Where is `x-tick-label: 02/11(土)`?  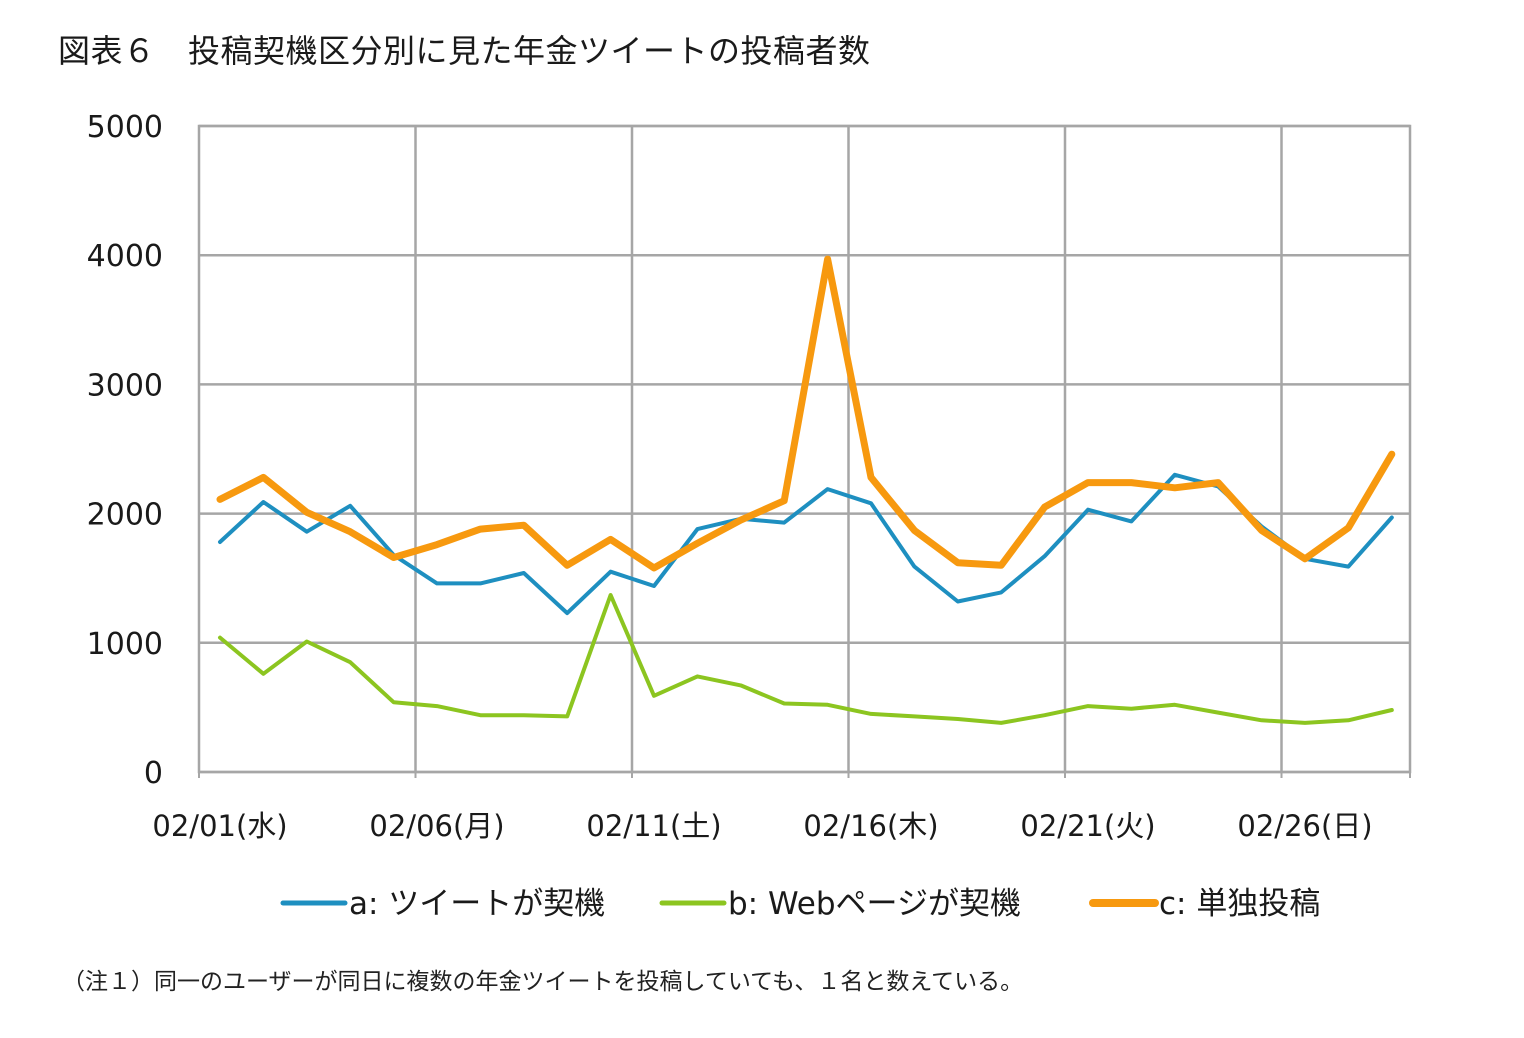
x-tick-label: 02/11(土) is located at coordinates (653, 826).